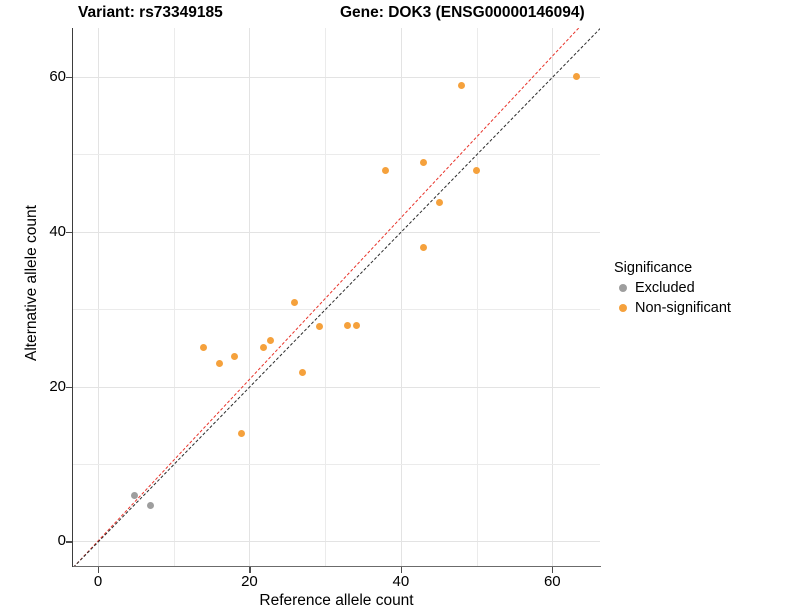 Image resolution: width=800 pixels, height=610 pixels. Describe the element at coordinates (665, 288) in the screenshot. I see `legend-item-label: Excluded` at that location.